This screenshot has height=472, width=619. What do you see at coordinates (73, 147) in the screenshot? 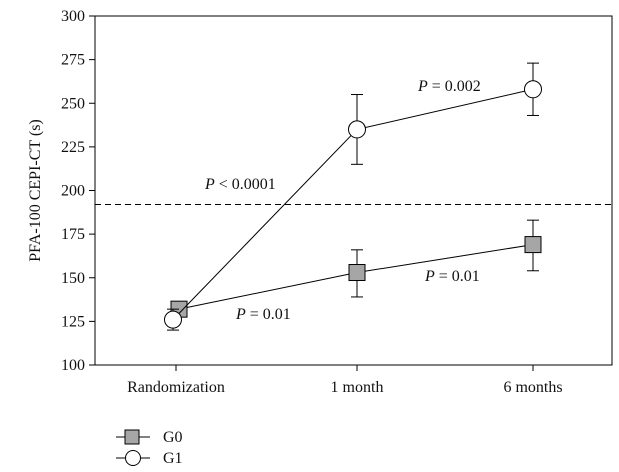
I see `y-tick-label: 225` at bounding box center [73, 147].